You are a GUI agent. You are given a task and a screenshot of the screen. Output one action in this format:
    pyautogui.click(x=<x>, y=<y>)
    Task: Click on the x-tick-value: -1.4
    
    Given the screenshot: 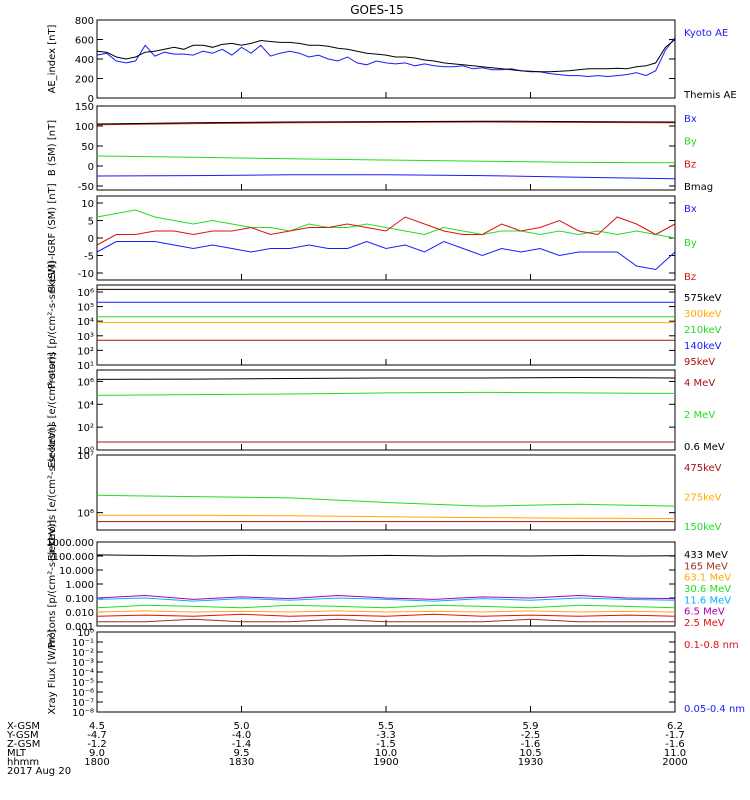 What is the action you would take?
    pyautogui.click(x=242, y=744)
    